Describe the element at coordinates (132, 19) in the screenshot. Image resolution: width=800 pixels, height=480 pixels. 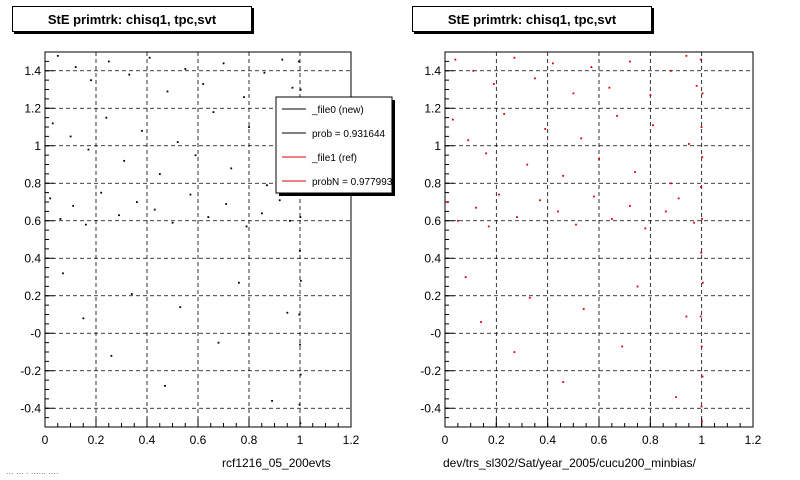
I see `panel-1-title: StE primtrk: chisq1, tpc,svt` at that location.